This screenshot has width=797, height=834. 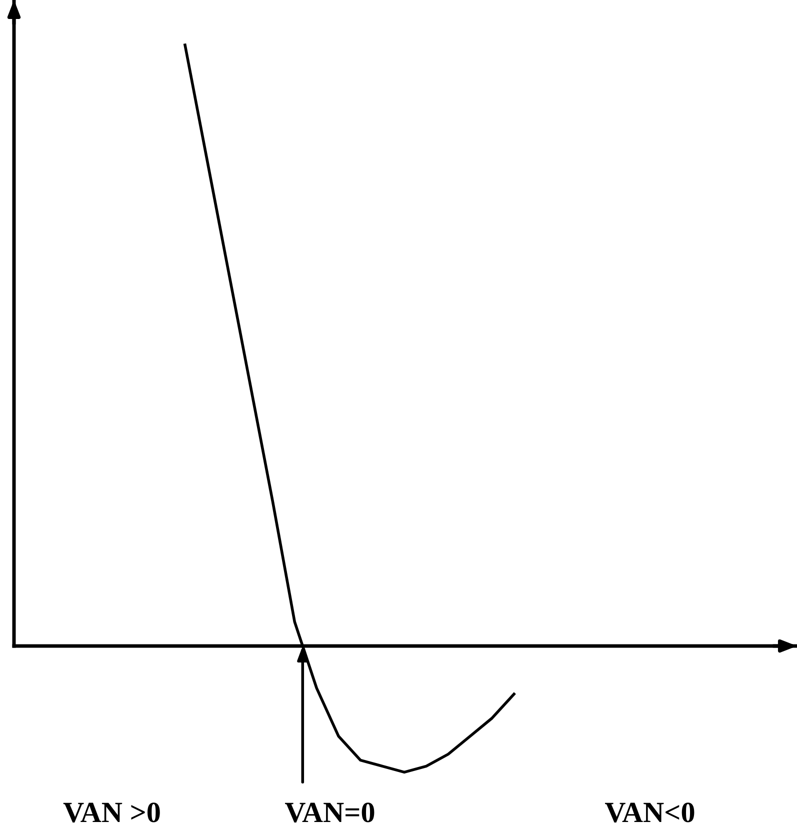 I want to click on text: VAN<0, so click(x=649, y=812).